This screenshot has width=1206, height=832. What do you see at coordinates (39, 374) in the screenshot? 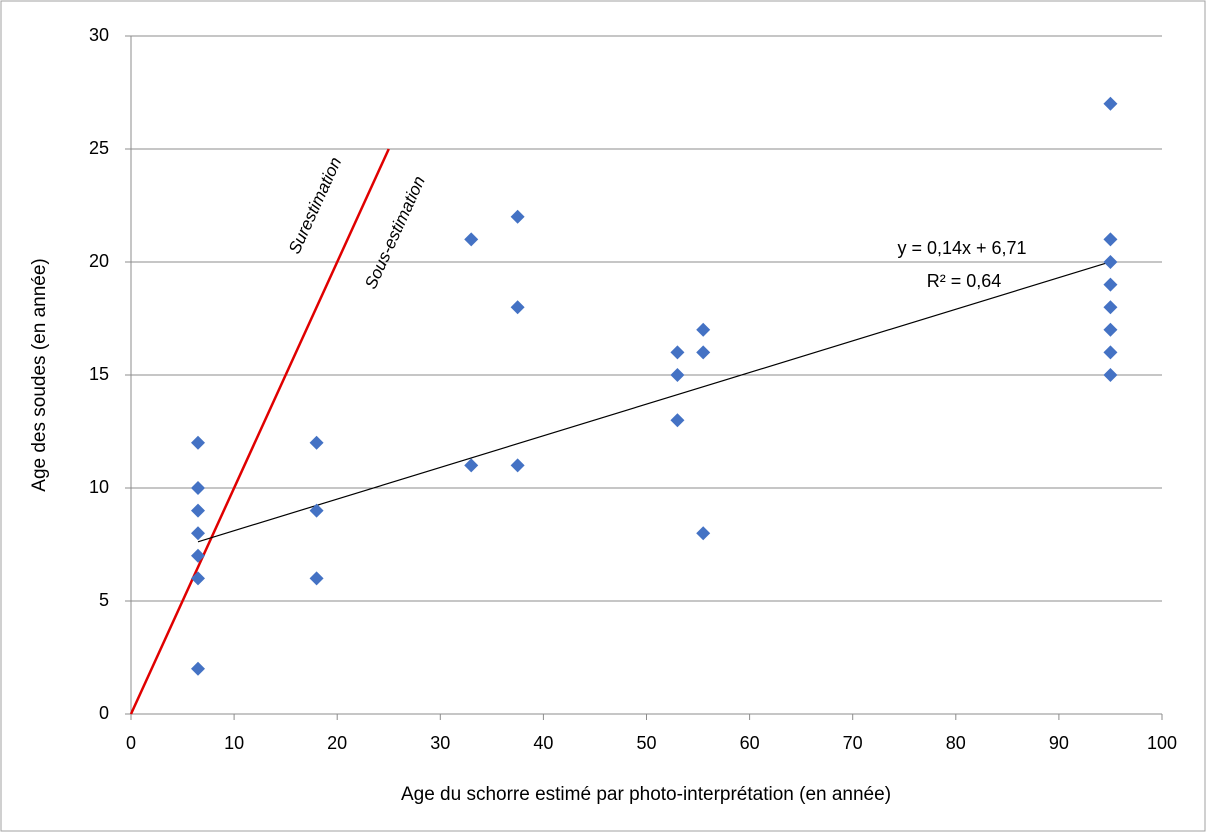
I see `y-axis-label: Age des soudes (en année)` at bounding box center [39, 374].